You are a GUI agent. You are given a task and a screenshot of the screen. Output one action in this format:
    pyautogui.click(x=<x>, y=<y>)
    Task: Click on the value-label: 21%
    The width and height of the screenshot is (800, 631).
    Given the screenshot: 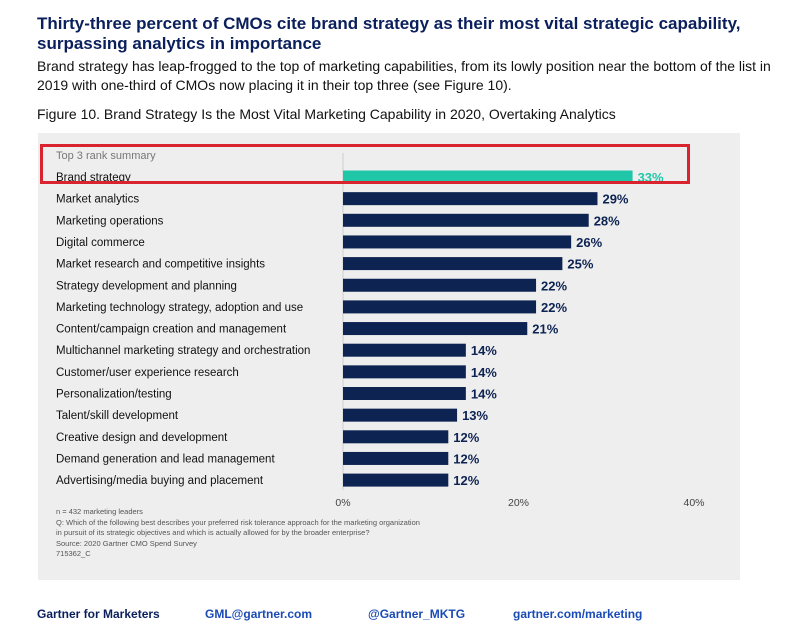 What is the action you would take?
    pyautogui.click(x=545, y=329)
    